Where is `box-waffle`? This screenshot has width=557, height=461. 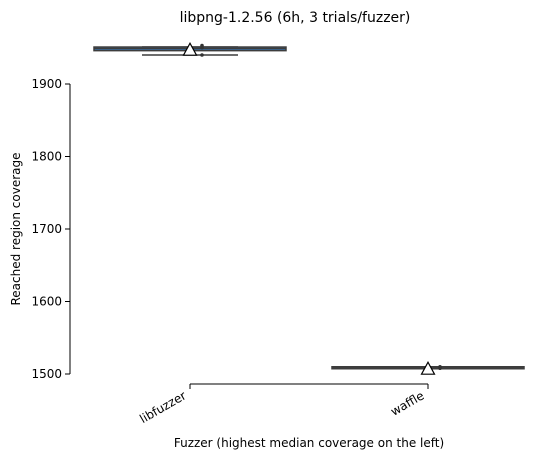 box-waffle is located at coordinates (428, 367).